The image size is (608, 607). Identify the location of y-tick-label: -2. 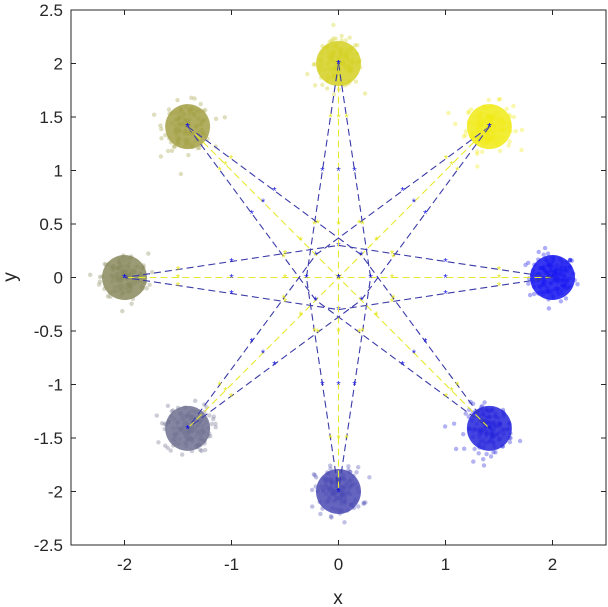
(55, 492).